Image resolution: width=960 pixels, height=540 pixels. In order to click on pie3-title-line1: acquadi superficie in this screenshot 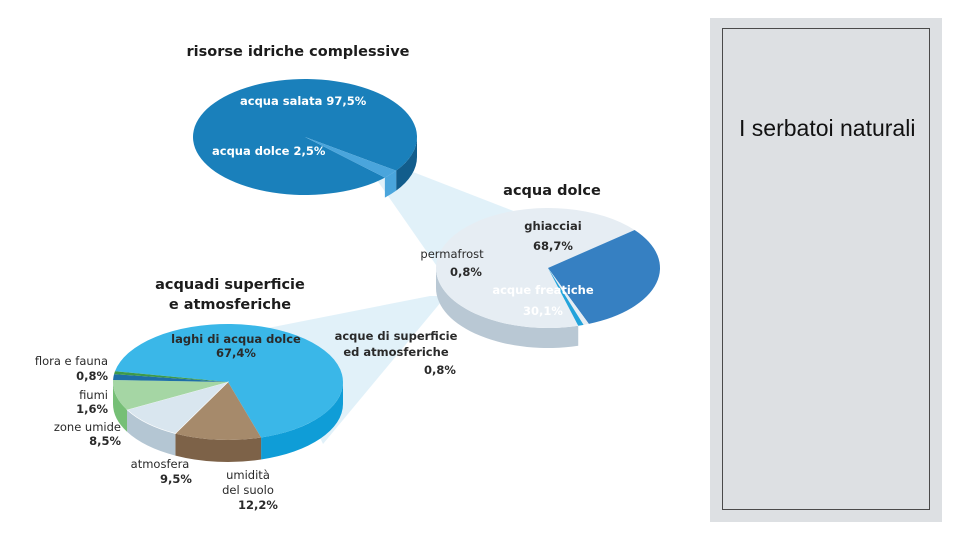, I will do `click(230, 285)`.